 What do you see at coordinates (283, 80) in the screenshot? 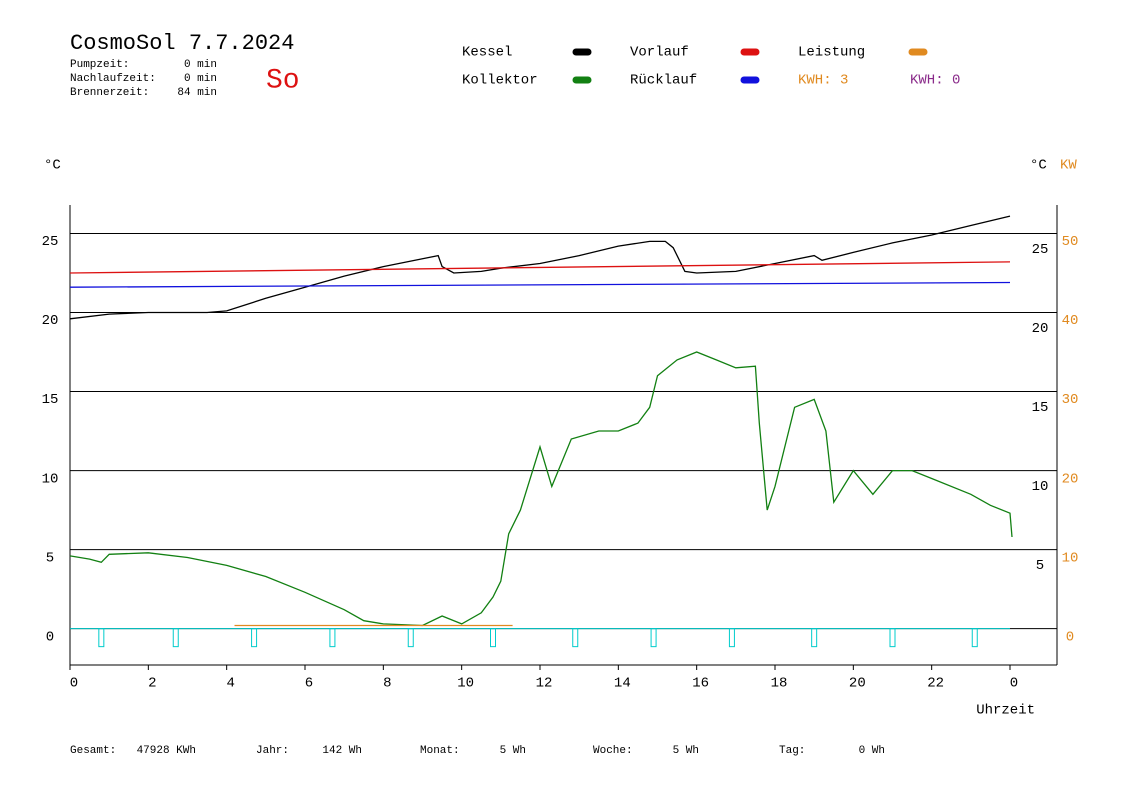
I see `day-label: So` at bounding box center [283, 80].